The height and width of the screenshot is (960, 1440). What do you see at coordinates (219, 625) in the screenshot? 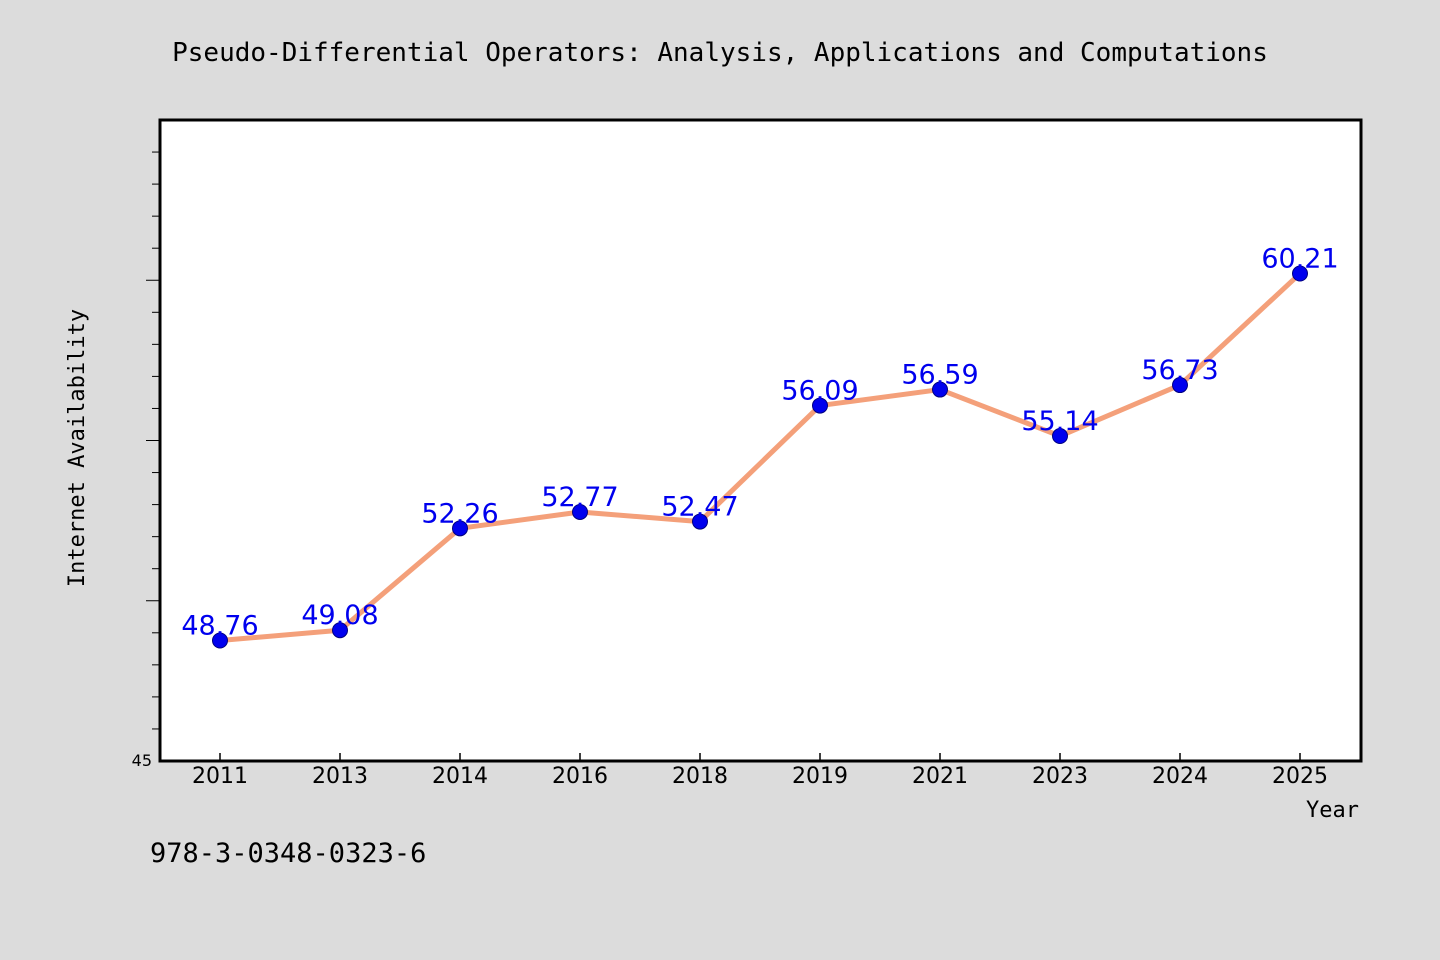
I see `data-label-2011: 48.76` at bounding box center [219, 625].